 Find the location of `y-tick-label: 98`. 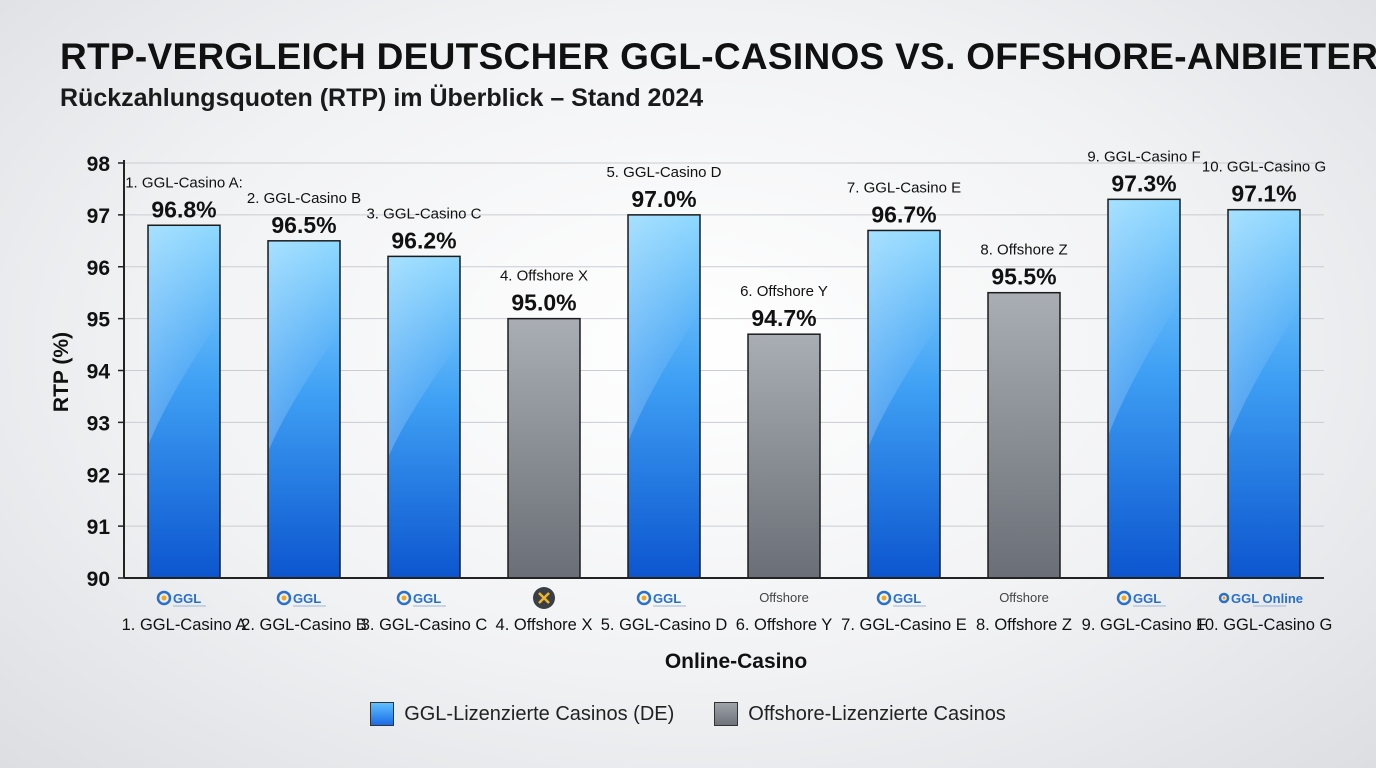

y-tick-label: 98 is located at coordinates (99, 164).